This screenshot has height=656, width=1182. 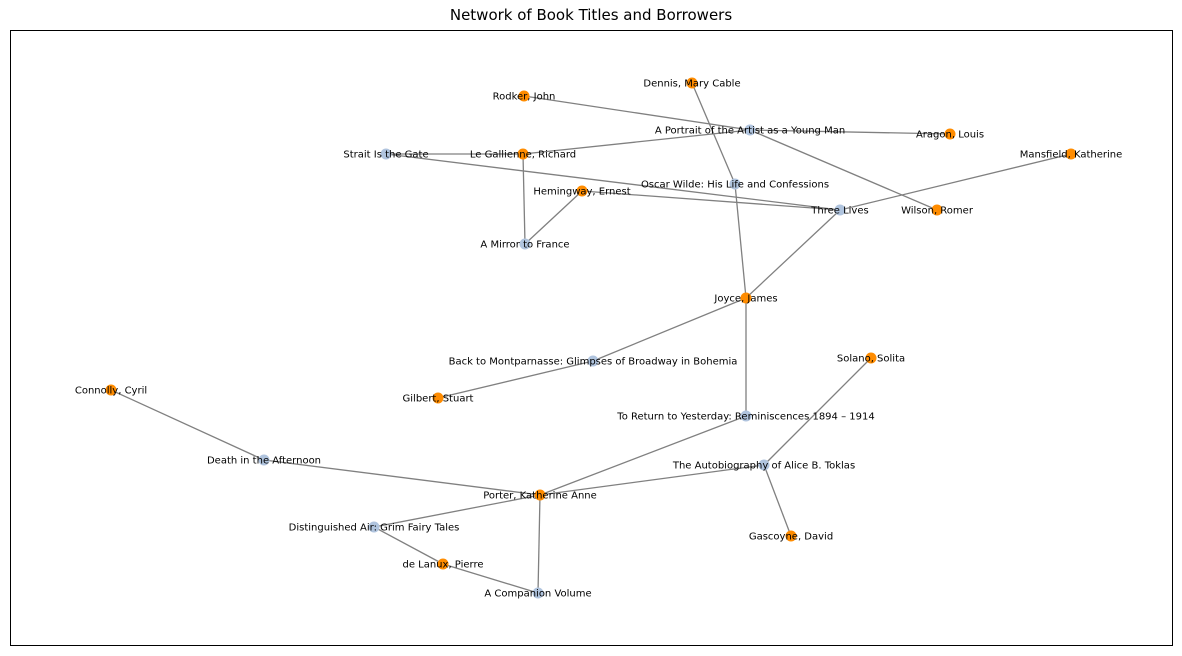 I want to click on node-label-hemingway: Hemingway, Ernest, so click(x=581, y=192).